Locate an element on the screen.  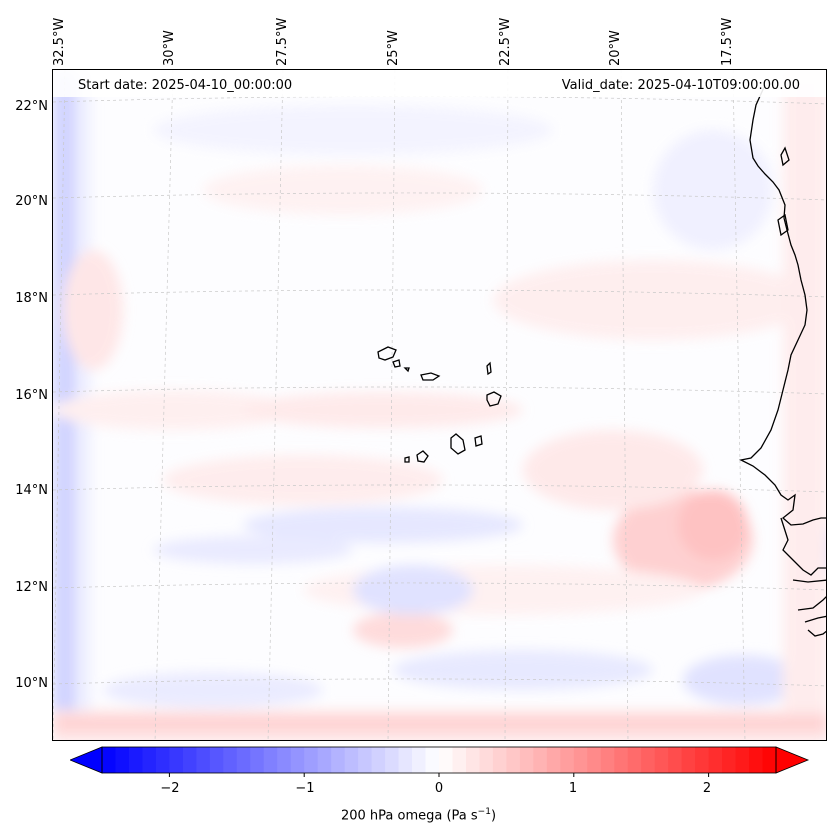
lon-label: 32.5°W is located at coordinates (59, 41).